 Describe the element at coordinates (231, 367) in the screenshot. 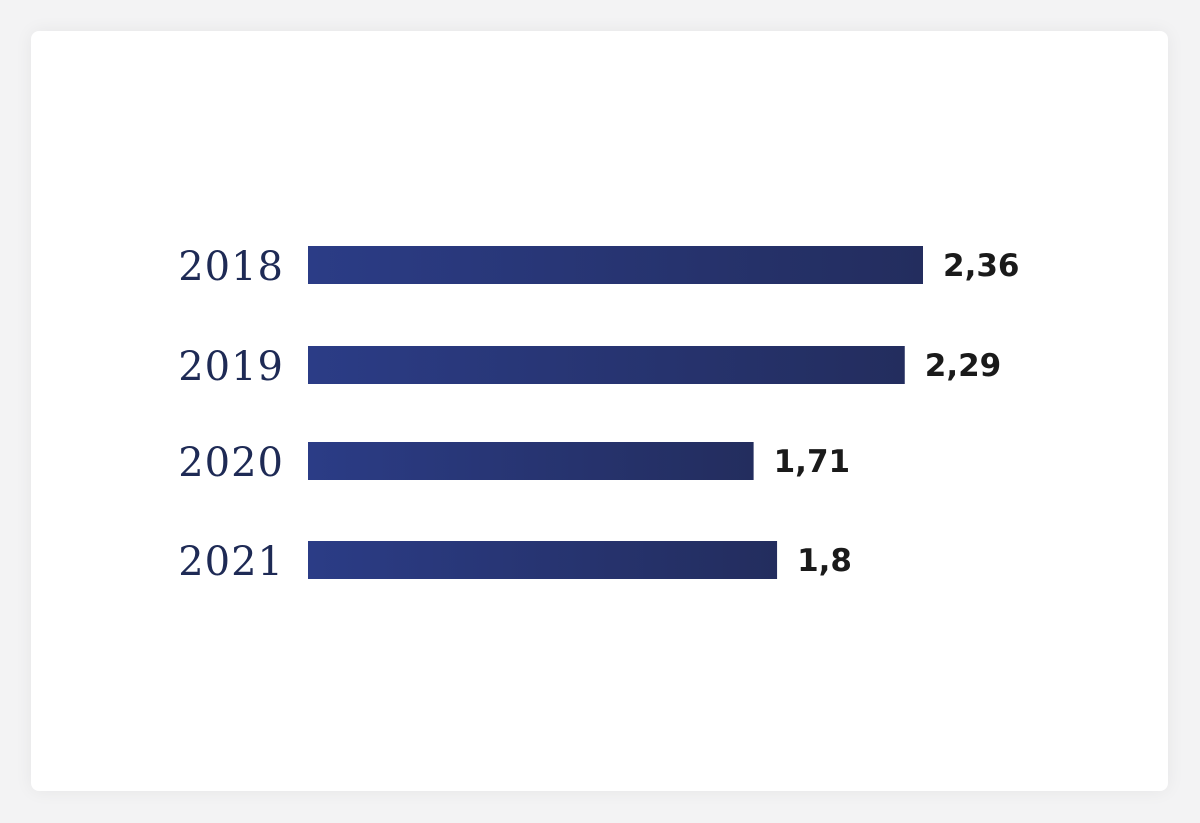

I see `category-label: 2019` at that location.